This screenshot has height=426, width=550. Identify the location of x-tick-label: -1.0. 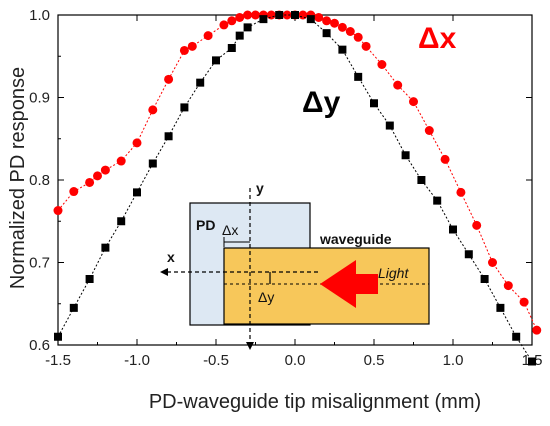
(137, 360).